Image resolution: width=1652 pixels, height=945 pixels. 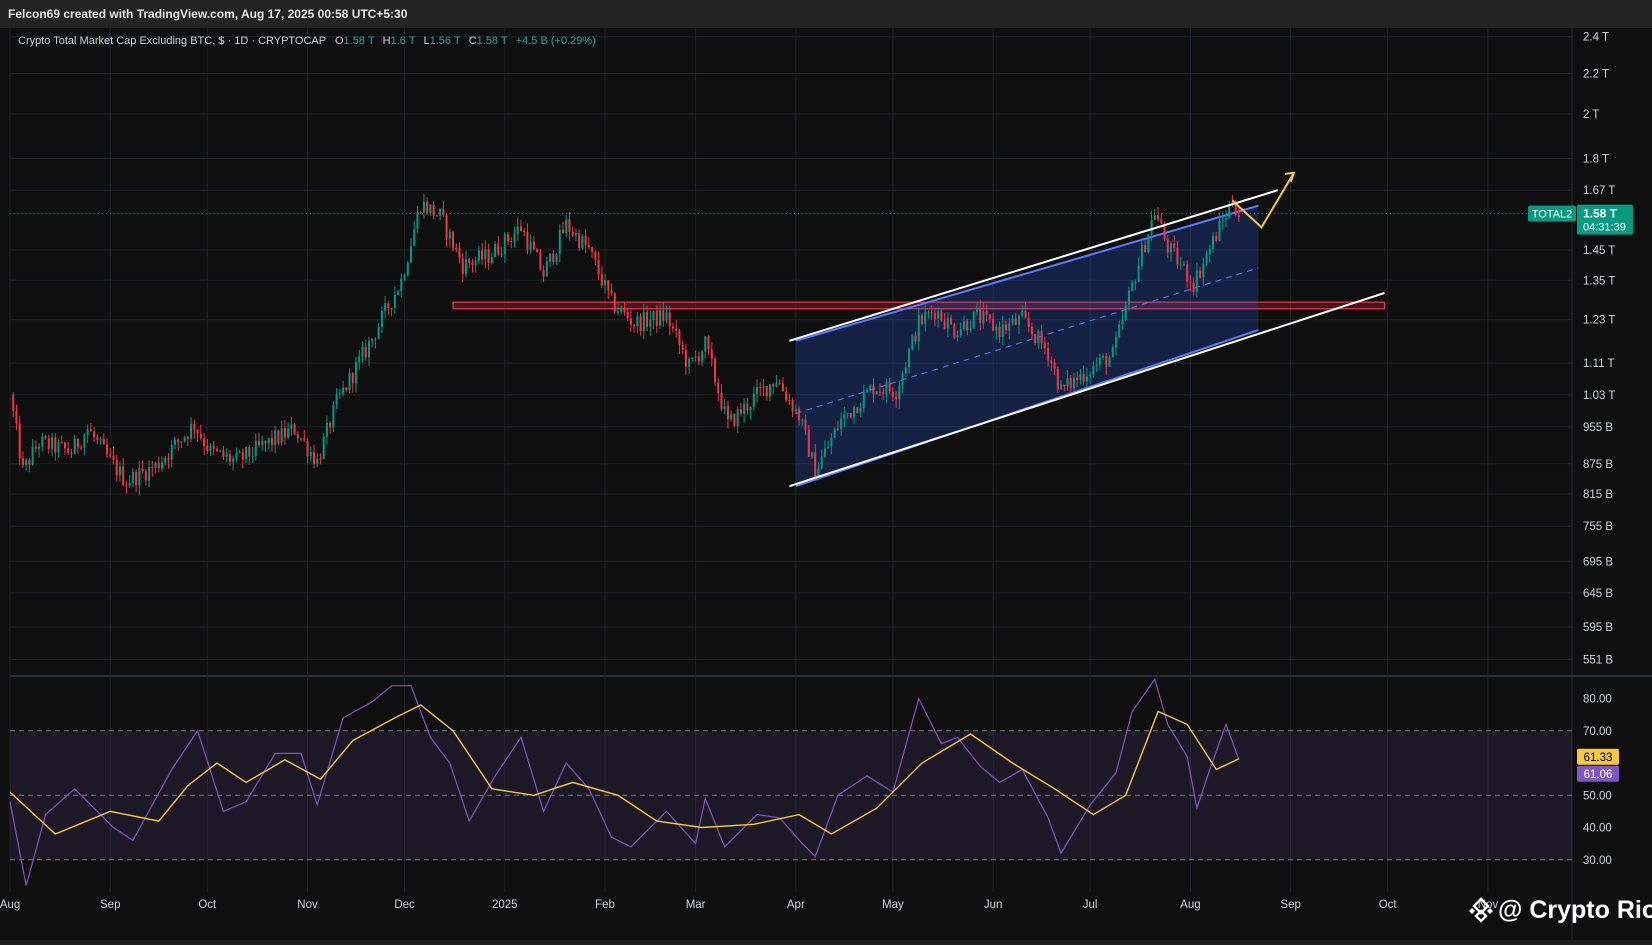 I want to click on binance-diamond-icon, so click(x=1481, y=910).